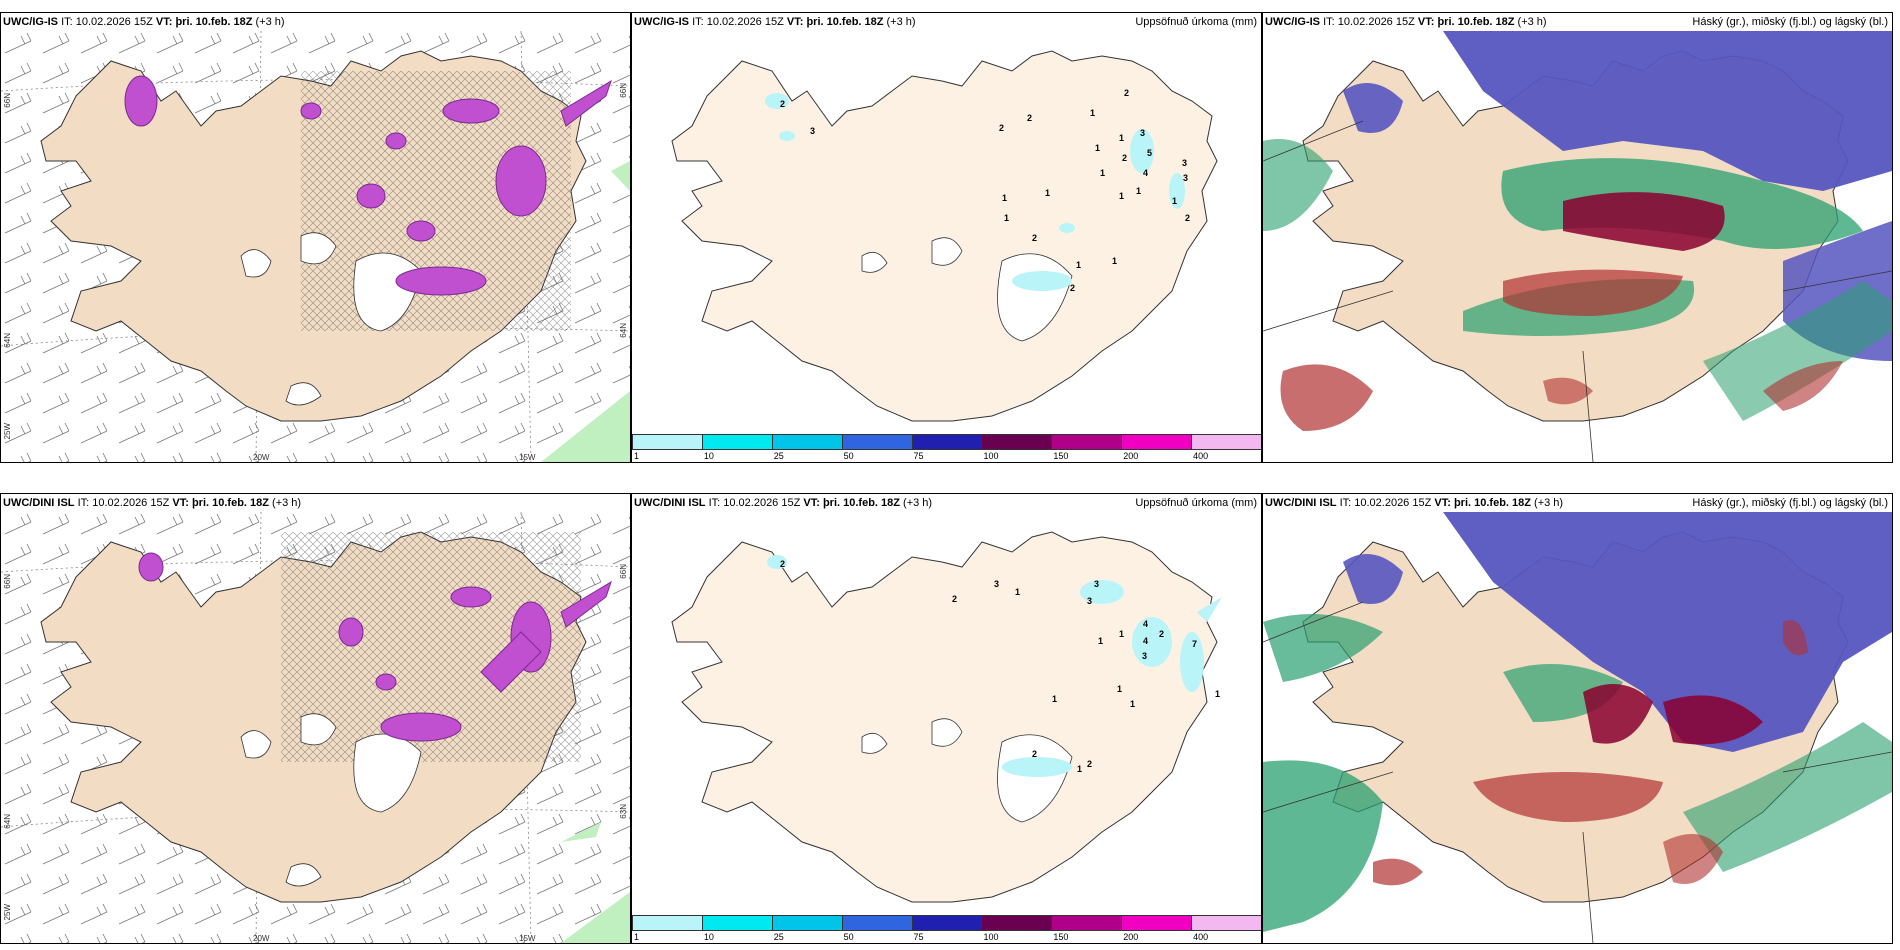 Image resolution: width=1900 pixels, height=950 pixels. What do you see at coordinates (261, 457) in the screenshot?
I see `lon-label: 20W` at bounding box center [261, 457].